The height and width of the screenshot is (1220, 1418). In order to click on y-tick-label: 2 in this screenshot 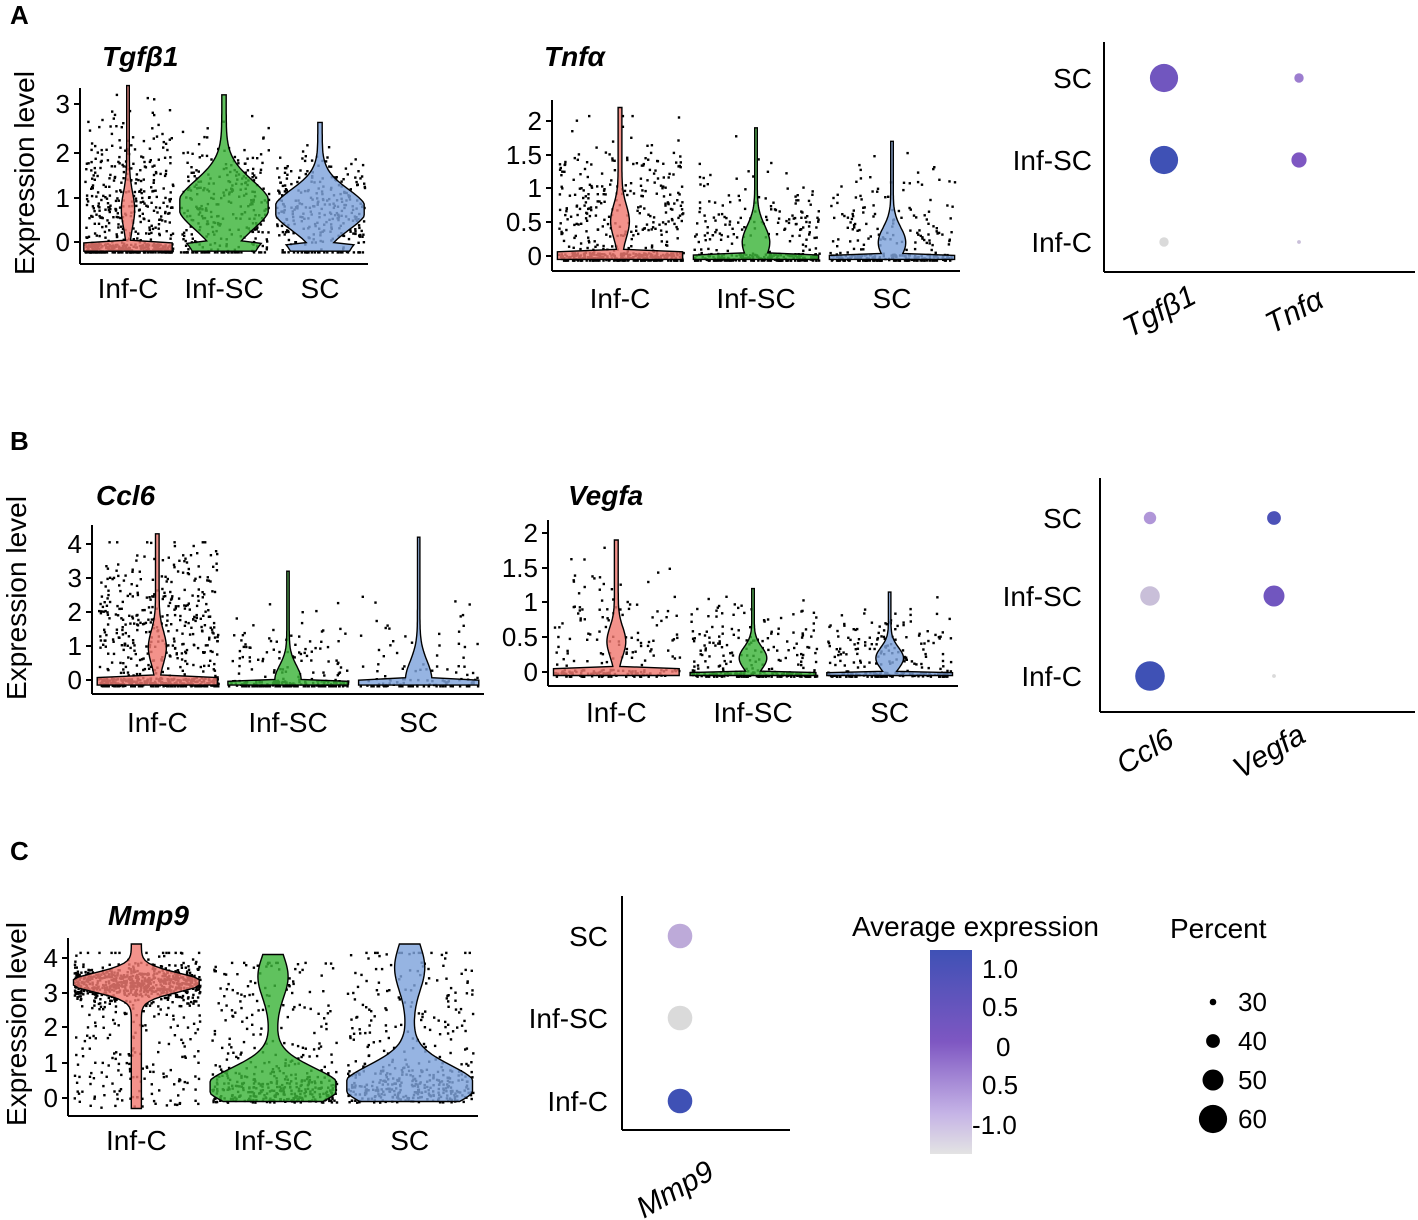, I will do `click(63, 153)`.